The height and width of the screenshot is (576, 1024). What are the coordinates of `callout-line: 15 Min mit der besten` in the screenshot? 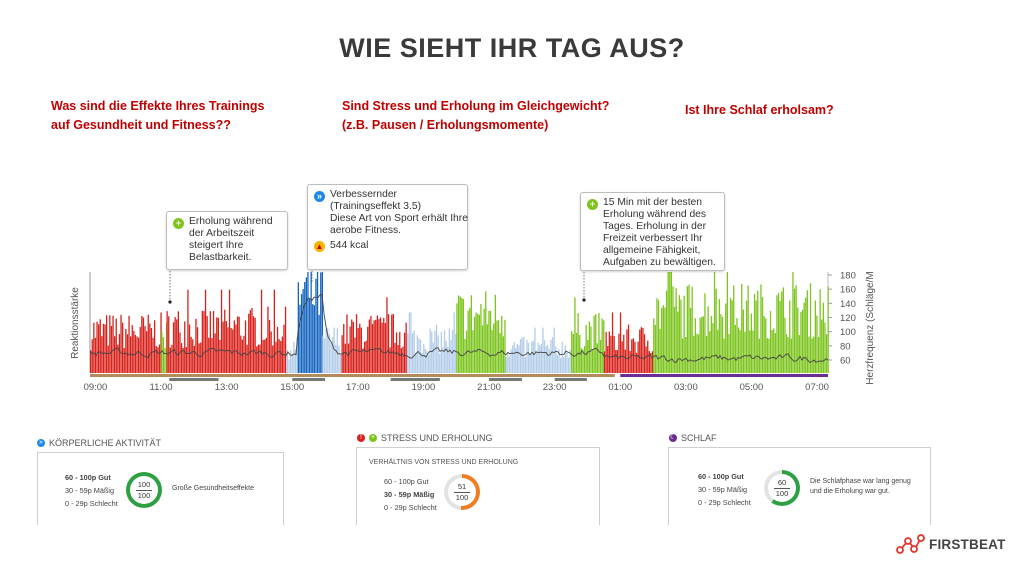 It's located at (653, 202).